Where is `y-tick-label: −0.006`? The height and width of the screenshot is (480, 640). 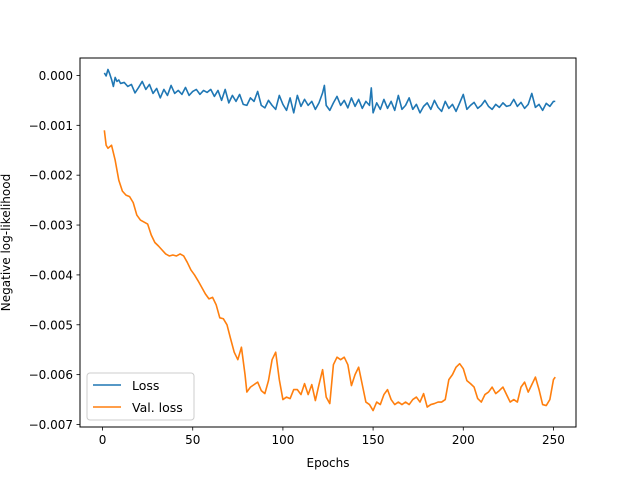
y-tick-label: −0.006 is located at coordinates (51, 375).